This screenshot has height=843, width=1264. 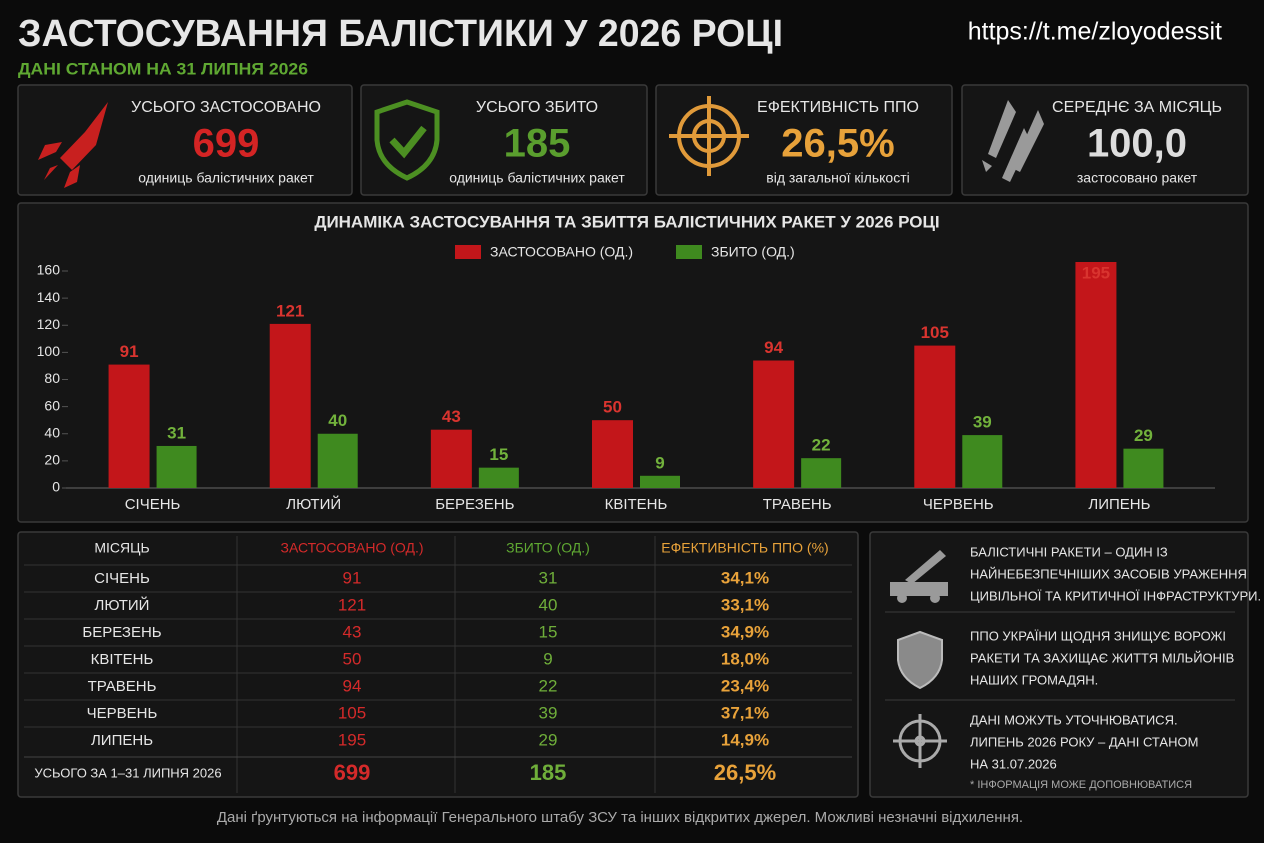 I want to click on note-line: ЛИПЕНЬ 2026 РОКУ – ДАНІ СТАНОМ, so click(x=1084, y=741).